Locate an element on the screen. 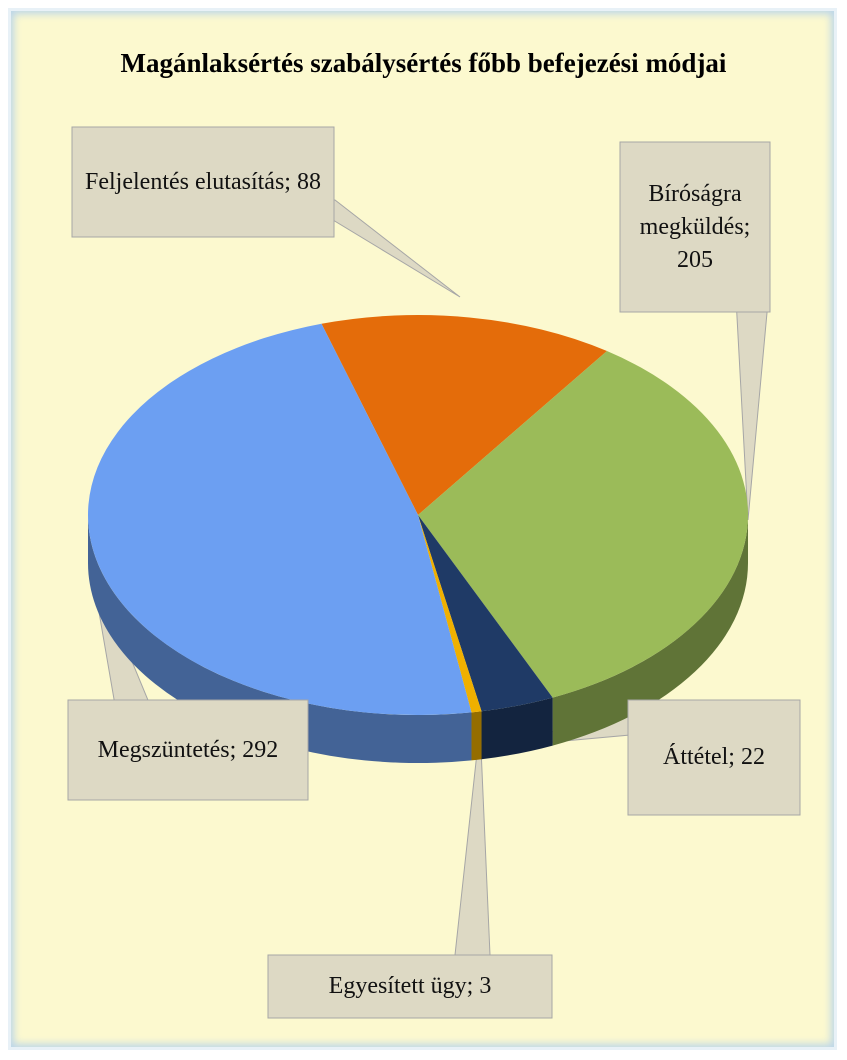  data-label: Áttétel; 22 is located at coordinates (714, 757).